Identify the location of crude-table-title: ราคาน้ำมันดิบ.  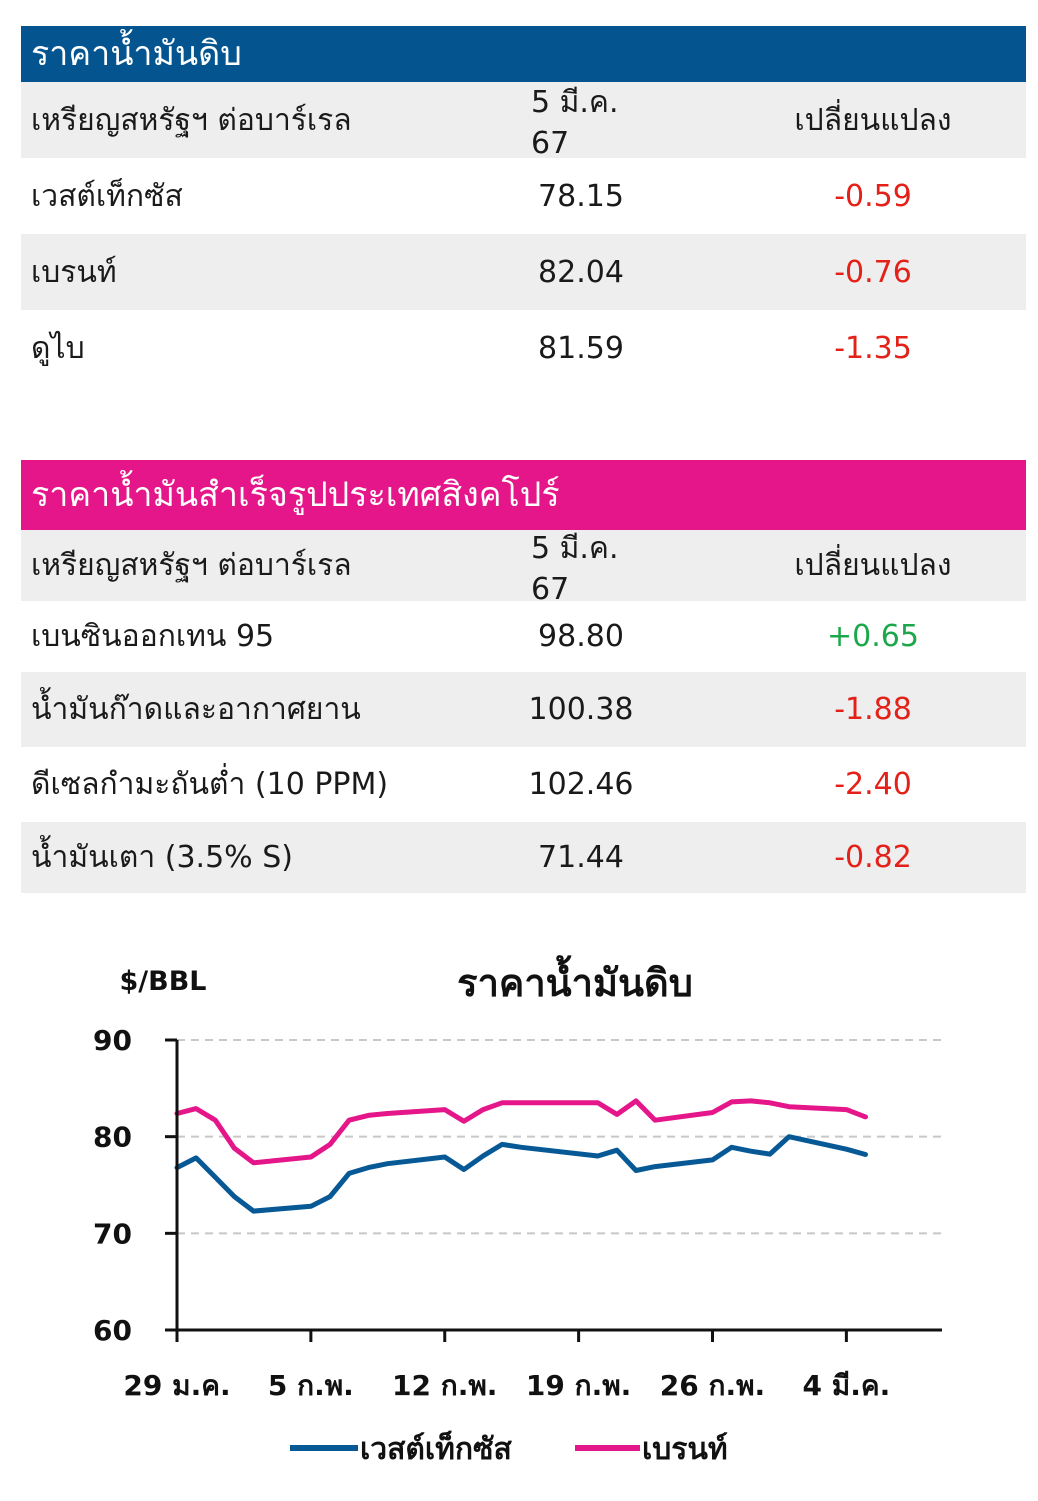
(523, 54).